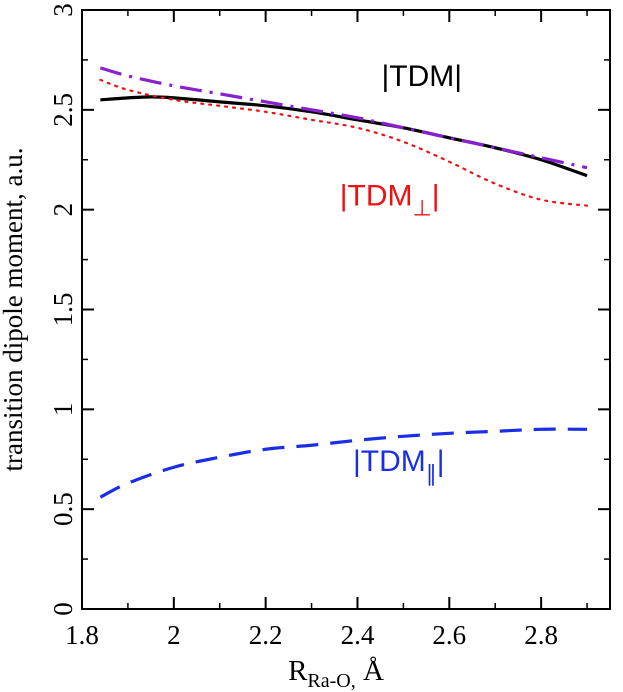  Describe the element at coordinates (358, 635) in the screenshot. I see `x-tick-label: 2.4` at that location.